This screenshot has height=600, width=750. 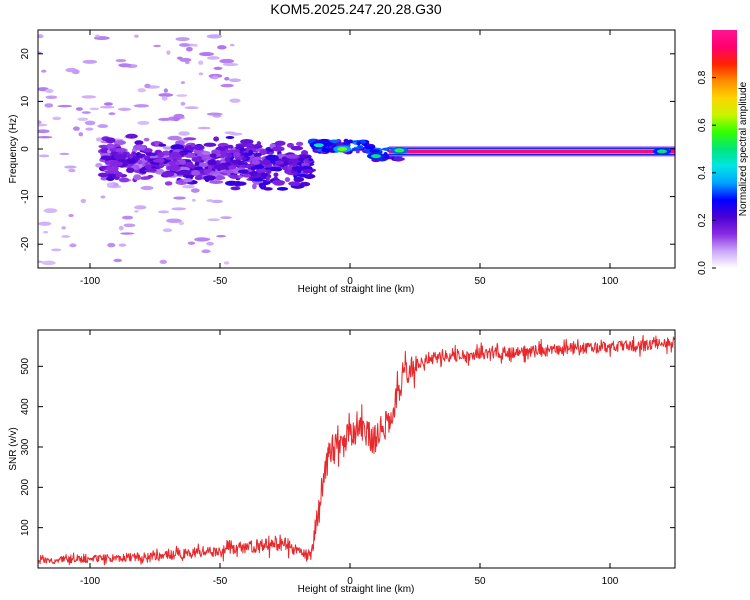 I want to click on snr-x-tick-label: -50, so click(x=220, y=581).